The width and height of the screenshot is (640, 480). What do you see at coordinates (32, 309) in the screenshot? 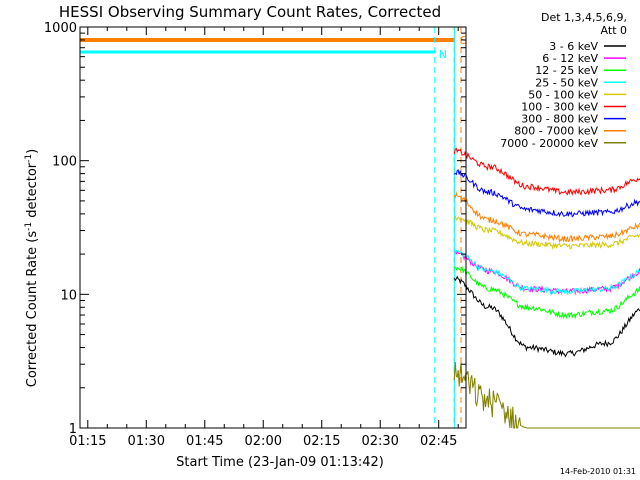
I see `y-axis-label-part: Corrected Count Rate (s` at bounding box center [32, 309].